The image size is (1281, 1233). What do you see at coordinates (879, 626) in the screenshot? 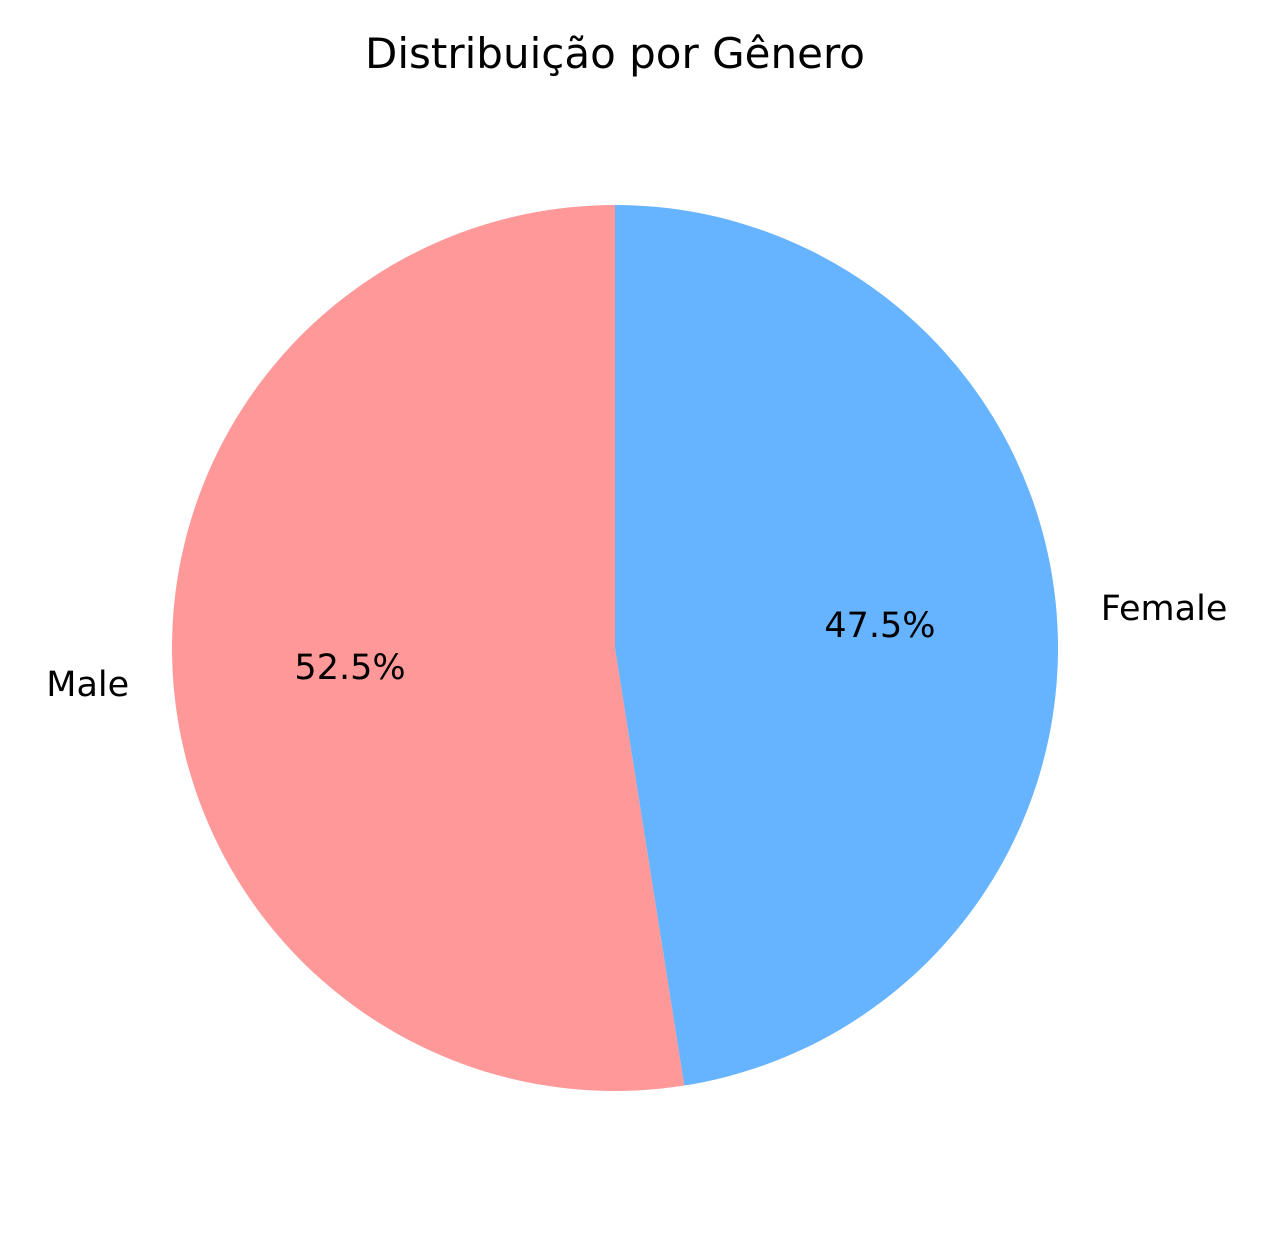
I see `pct-label-female: 47.5%` at bounding box center [879, 626].